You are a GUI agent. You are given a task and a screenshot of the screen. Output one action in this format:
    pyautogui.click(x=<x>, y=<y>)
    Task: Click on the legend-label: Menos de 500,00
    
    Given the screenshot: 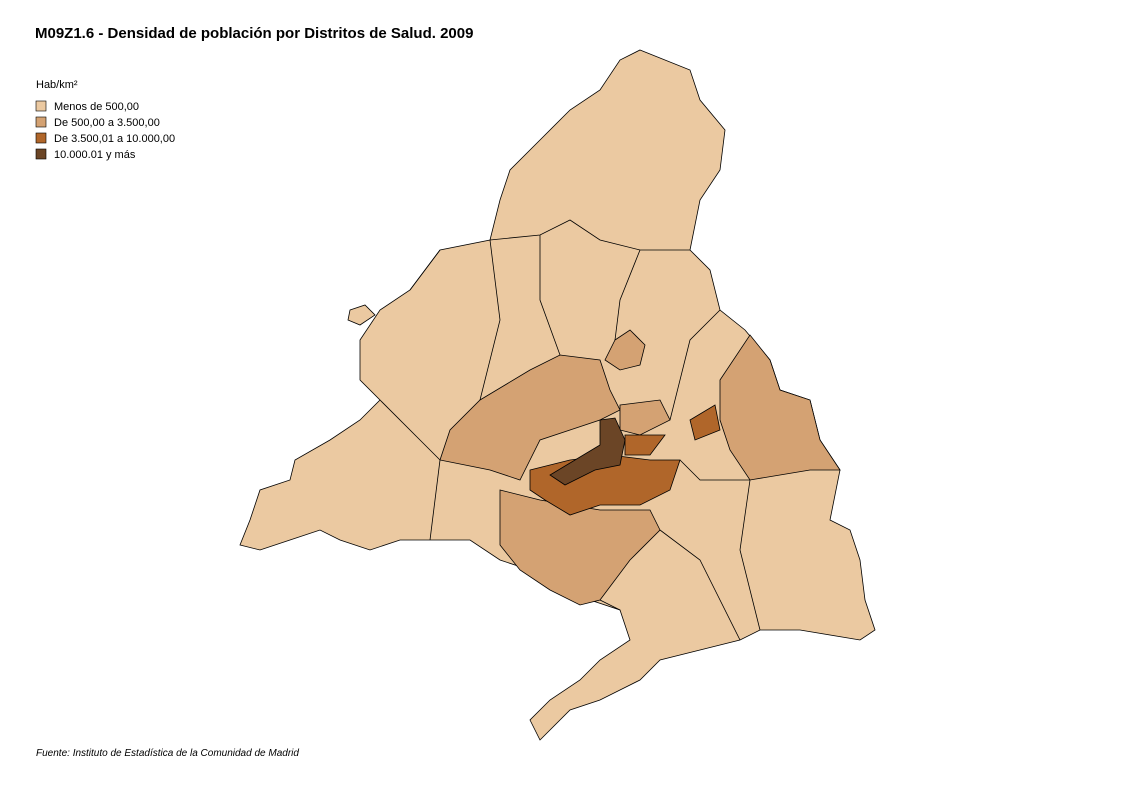 What is the action you would take?
    pyautogui.click(x=96, y=107)
    